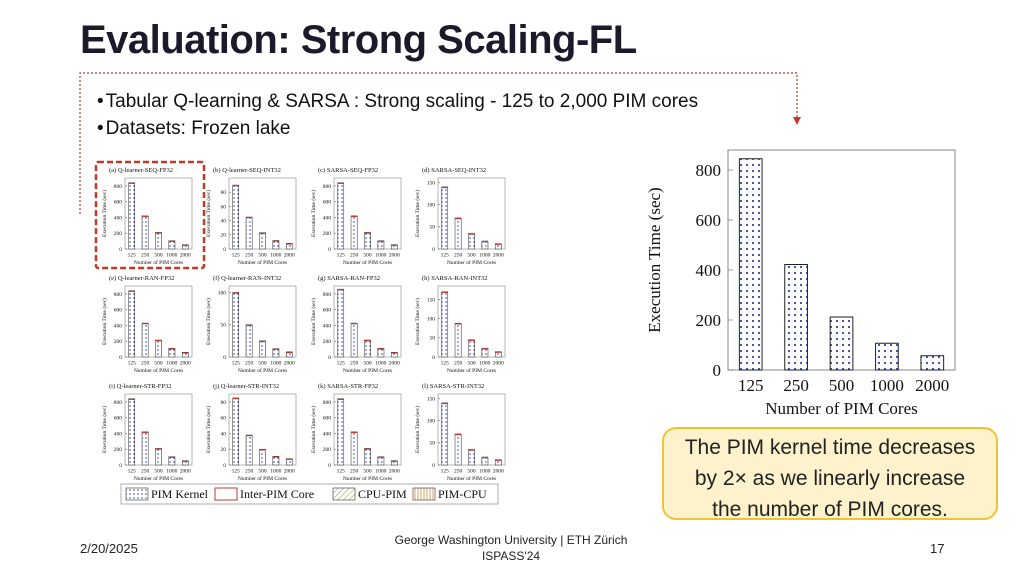 This screenshot has width=1024, height=576. Describe the element at coordinates (348, 386) in the screenshot. I see `subplot-title: (k) SARSA-STR-FP32` at that location.